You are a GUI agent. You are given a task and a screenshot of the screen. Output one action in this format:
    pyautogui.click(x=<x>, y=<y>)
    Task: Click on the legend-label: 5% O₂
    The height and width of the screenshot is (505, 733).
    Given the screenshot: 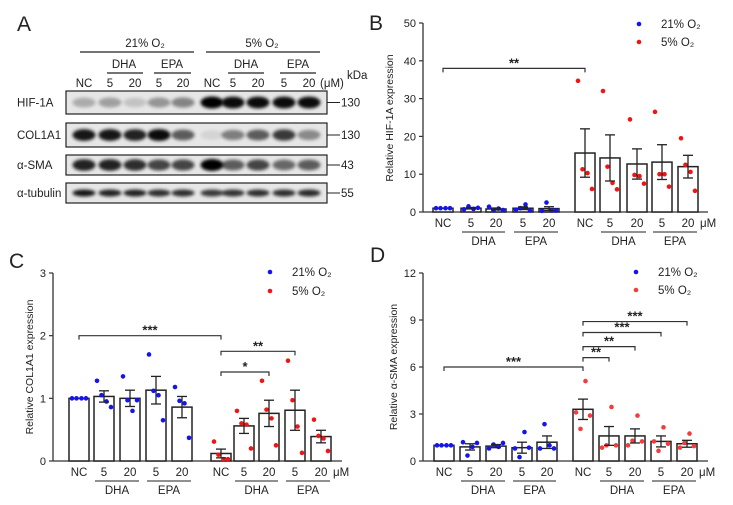 What is the action you would take?
    pyautogui.click(x=308, y=292)
    